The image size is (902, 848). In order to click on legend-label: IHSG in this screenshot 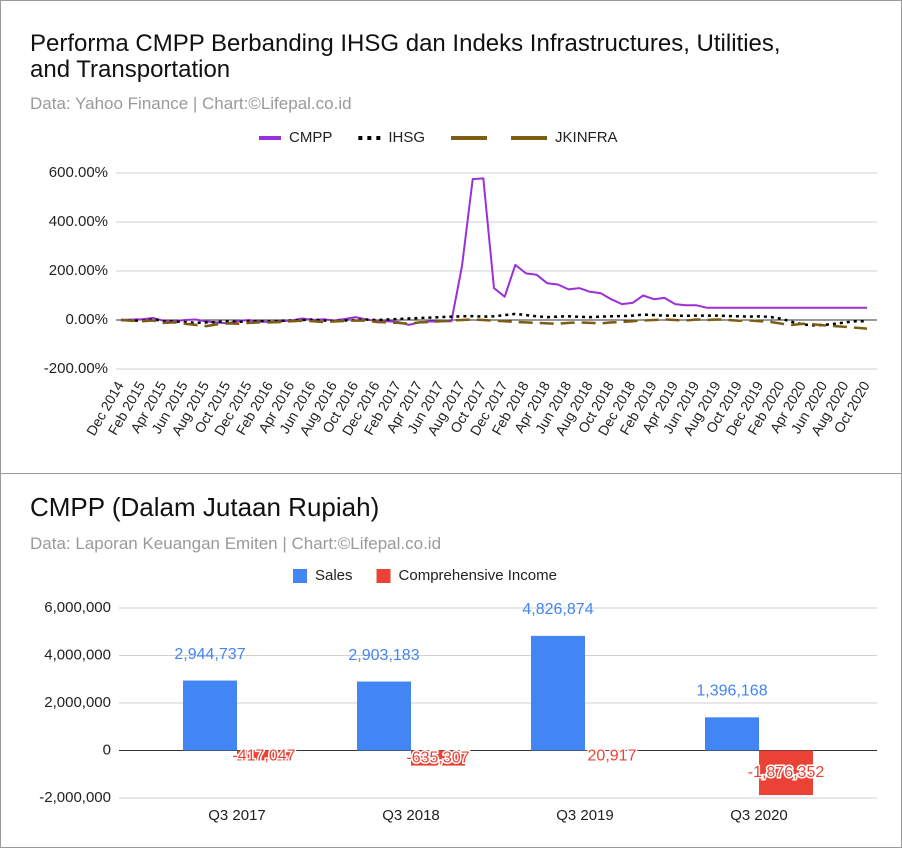, I will do `click(406, 137)`.